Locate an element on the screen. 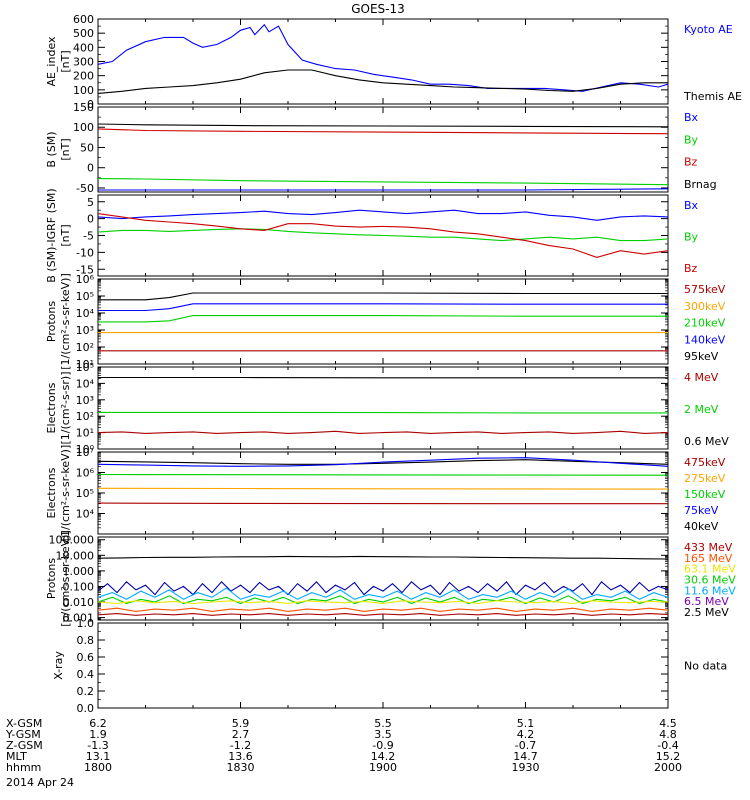  y-tick-label: 0.2 is located at coordinates (86, 691).